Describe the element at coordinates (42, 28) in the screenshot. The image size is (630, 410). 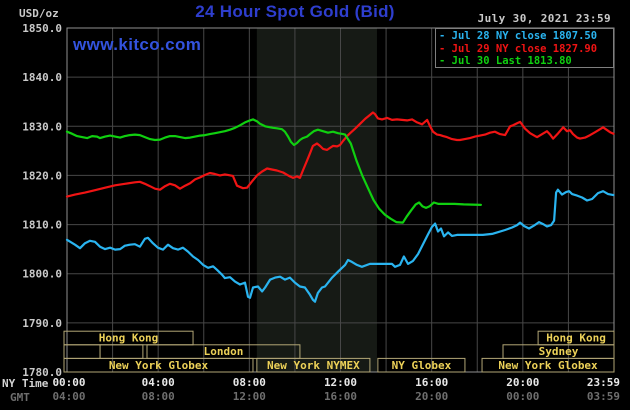
I see `y-tick-label: 1850.0` at that location.